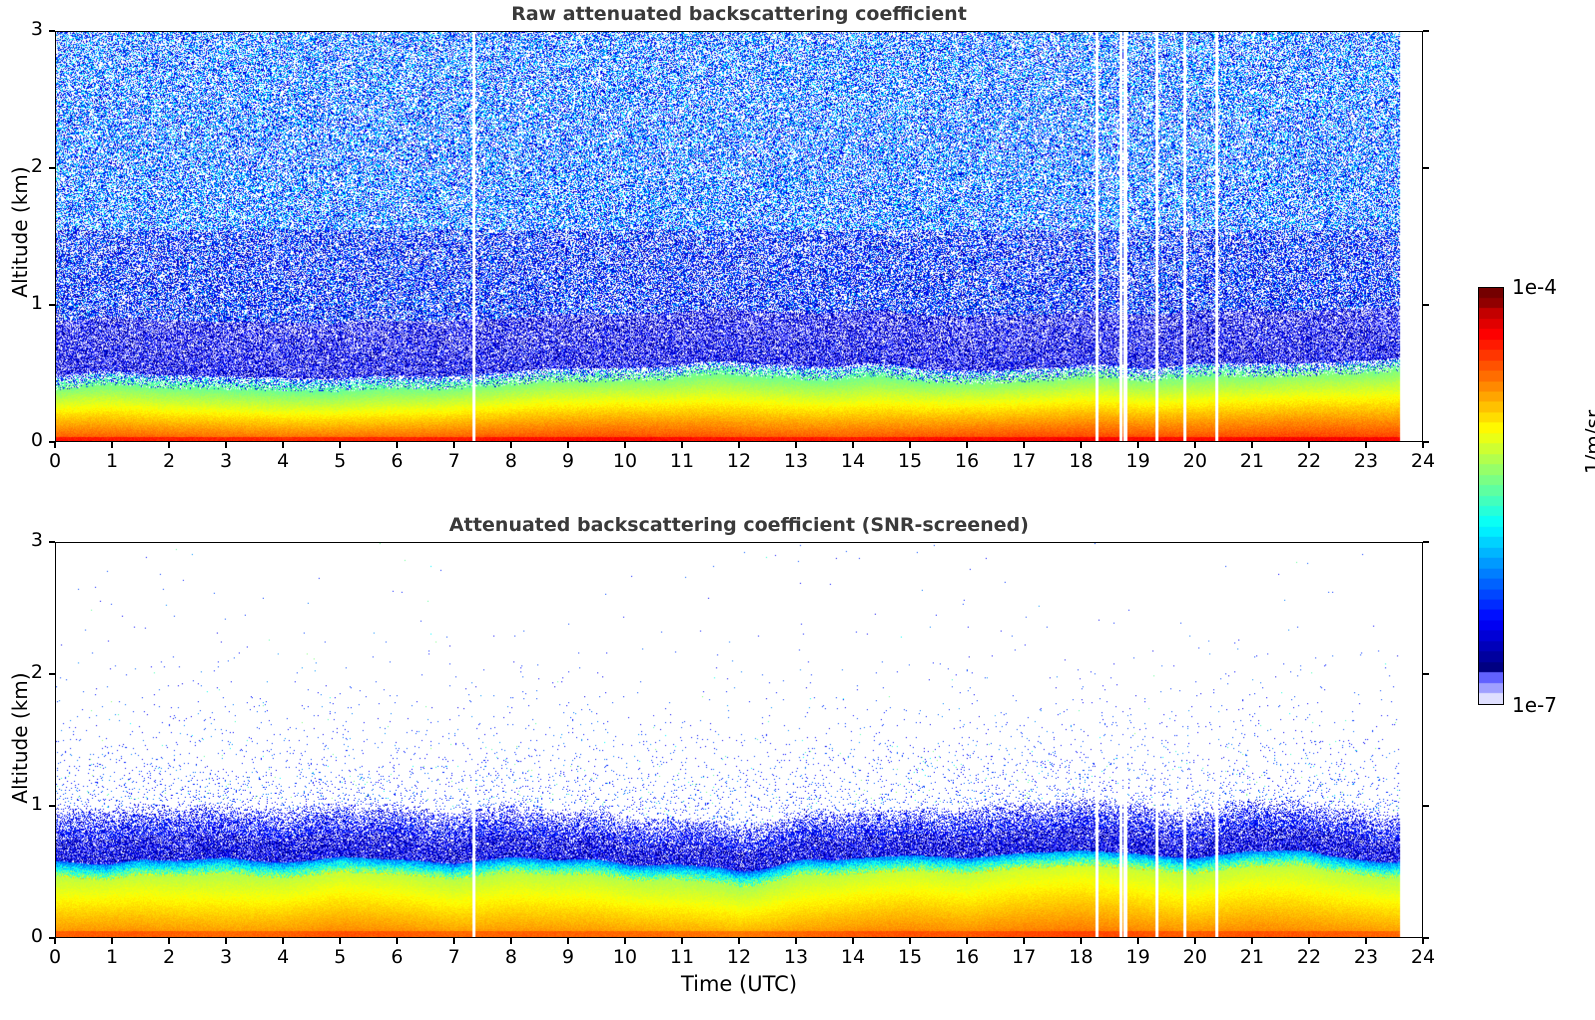 The image size is (1595, 1020). I want to click on colorbar-gradient, so click(1491, 496).